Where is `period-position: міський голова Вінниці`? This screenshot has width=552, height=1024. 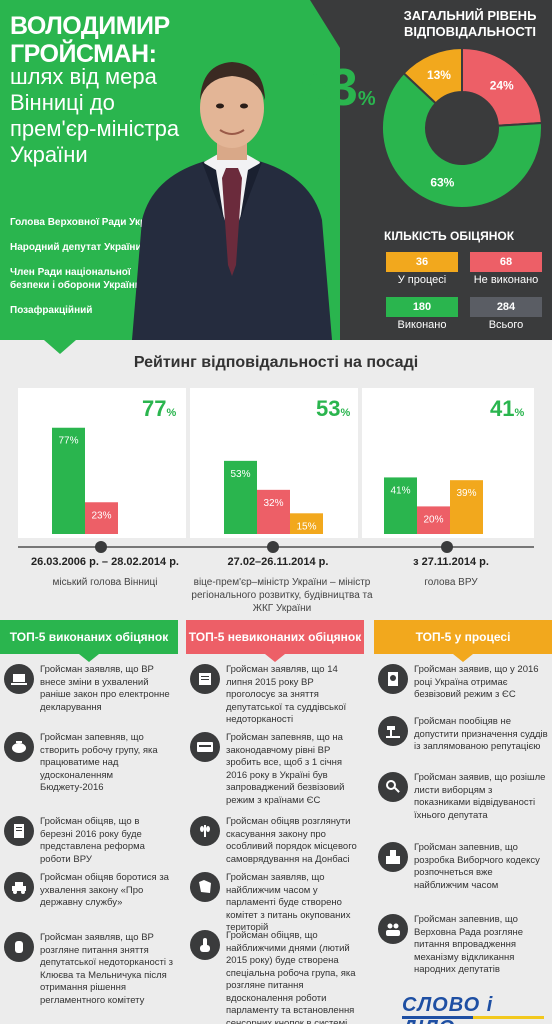 period-position: міський голова Вінниці is located at coordinates (105, 582).